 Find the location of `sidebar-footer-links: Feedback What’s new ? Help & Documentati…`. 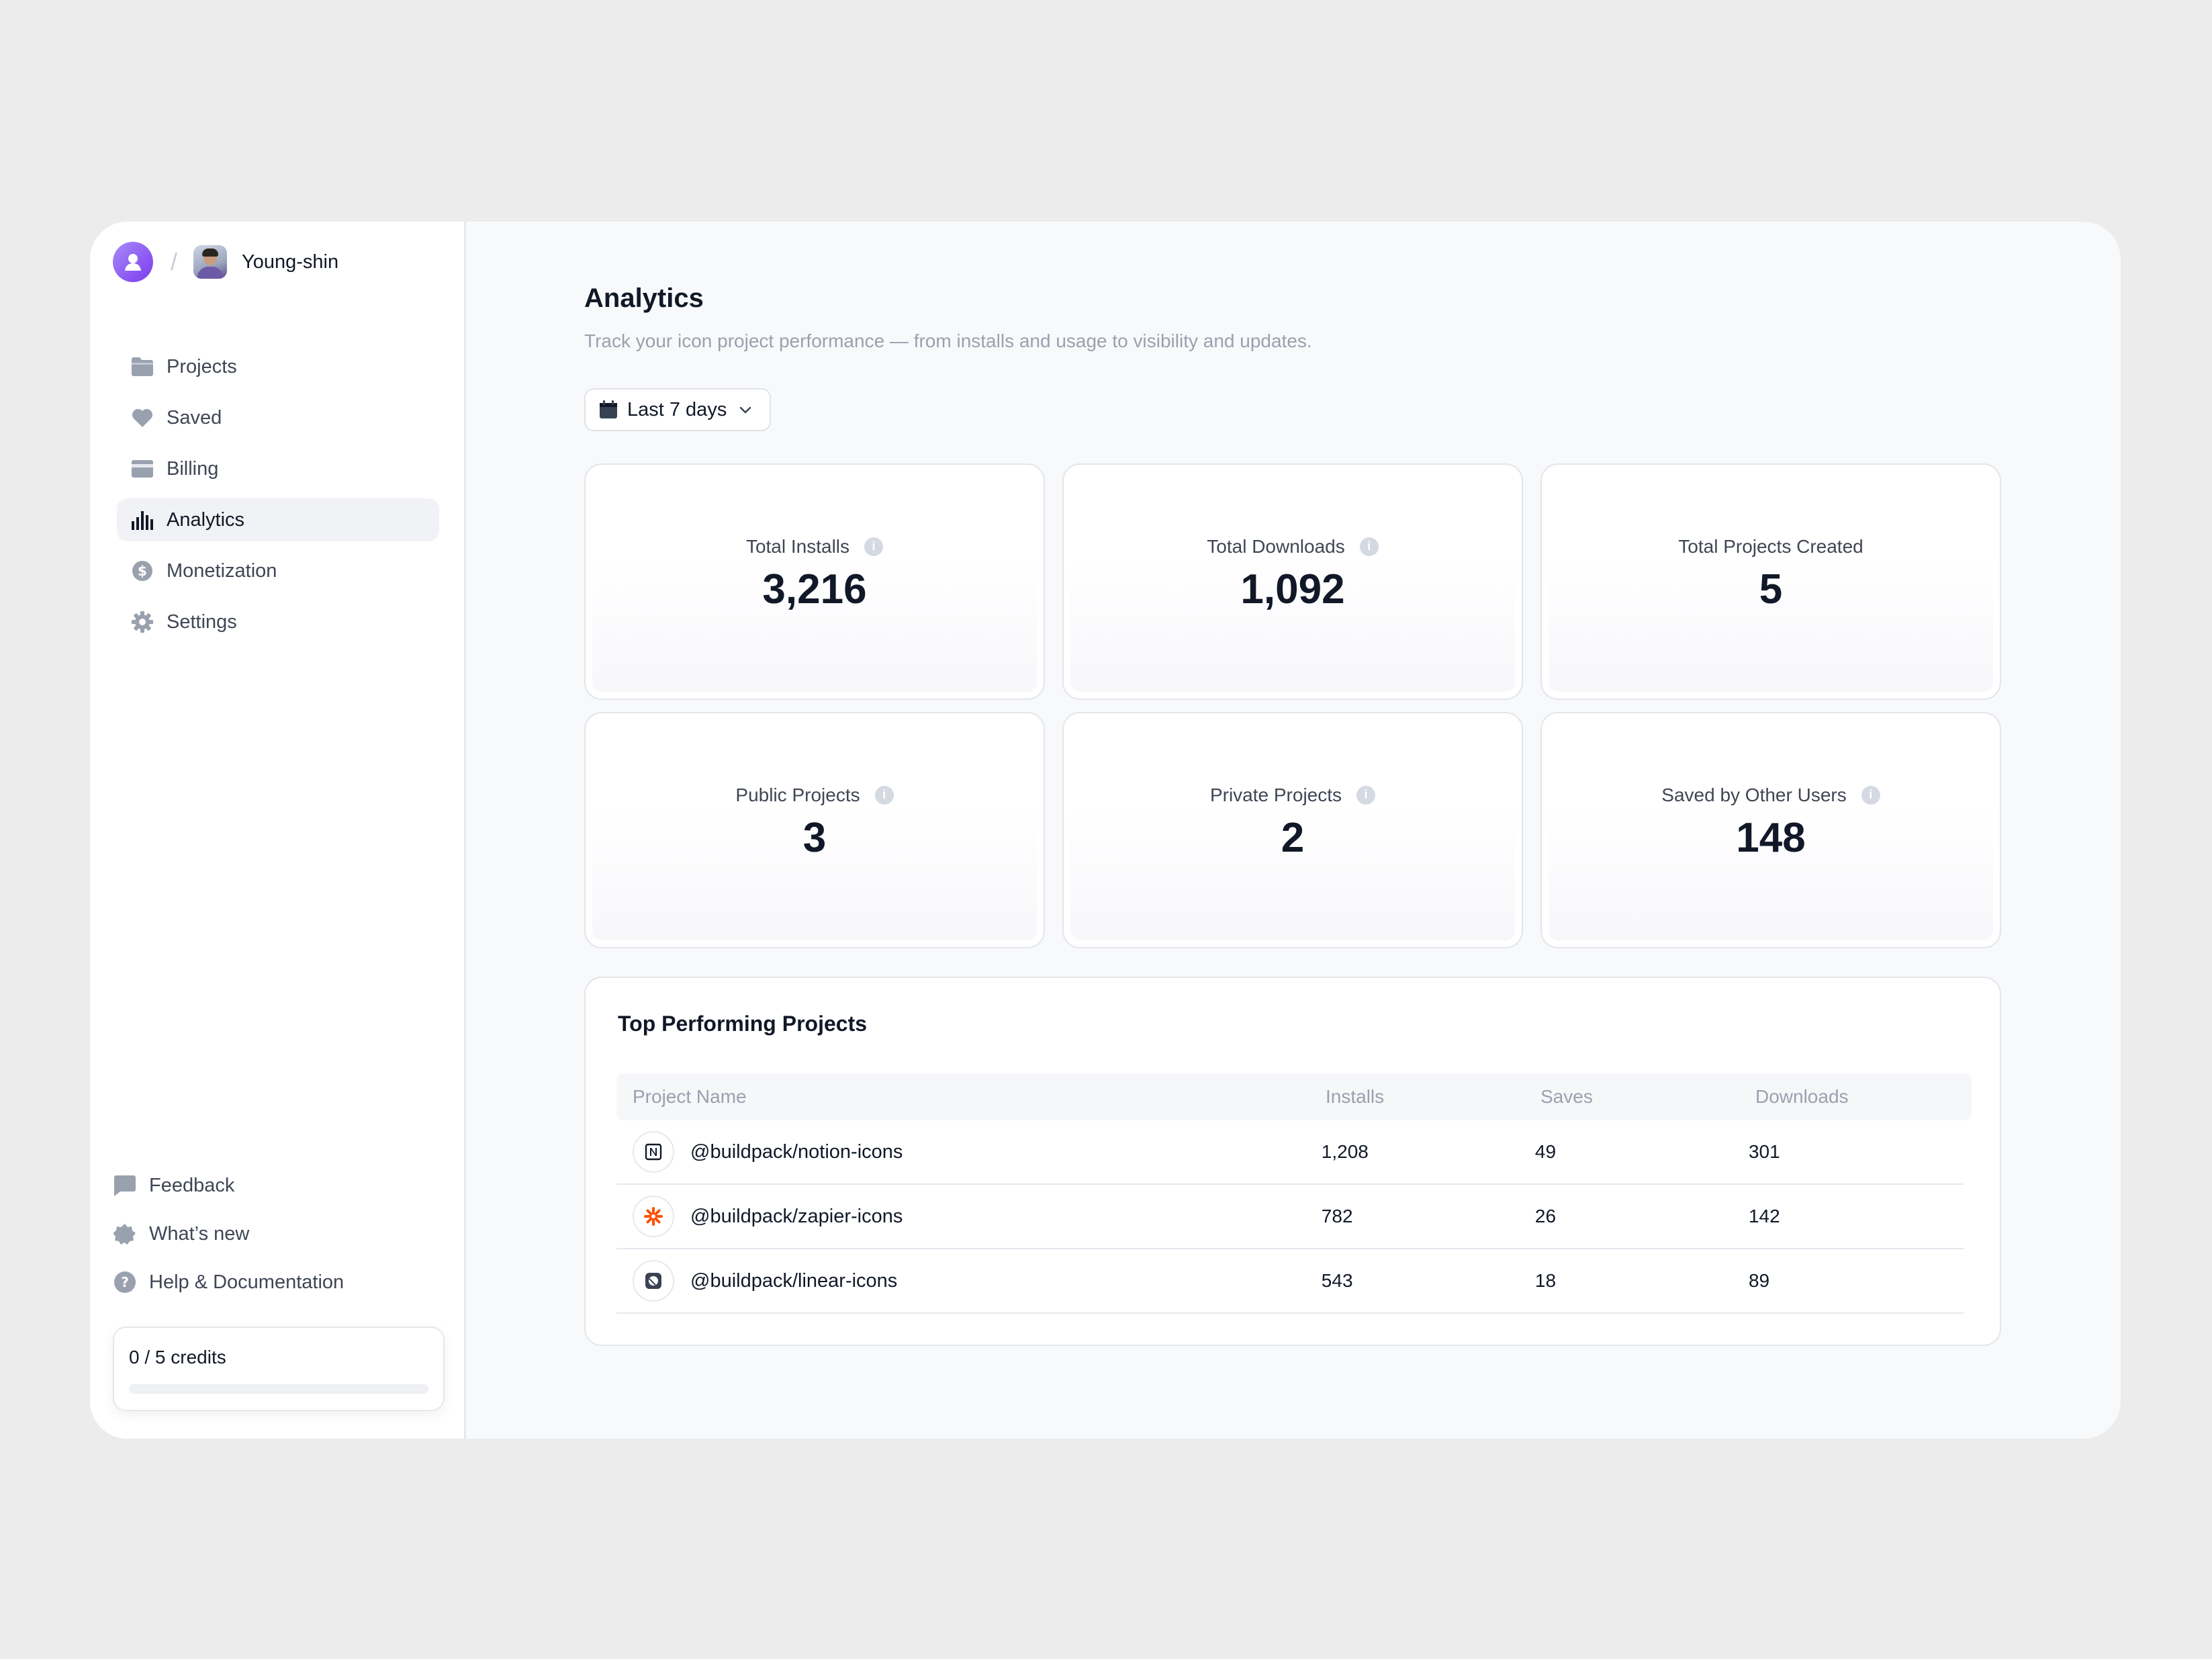

sidebar-footer-links: Feedback What’s new ? Help & Documentati… is located at coordinates (274, 1239).